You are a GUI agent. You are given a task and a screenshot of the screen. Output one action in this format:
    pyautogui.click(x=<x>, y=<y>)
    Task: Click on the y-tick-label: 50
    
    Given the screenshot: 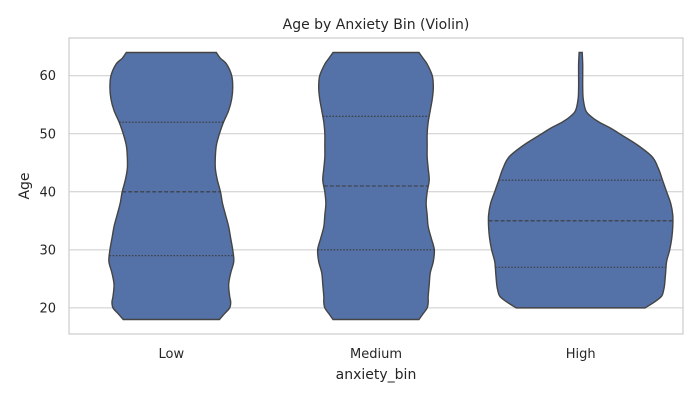 What is the action you would take?
    pyautogui.click(x=47, y=134)
    